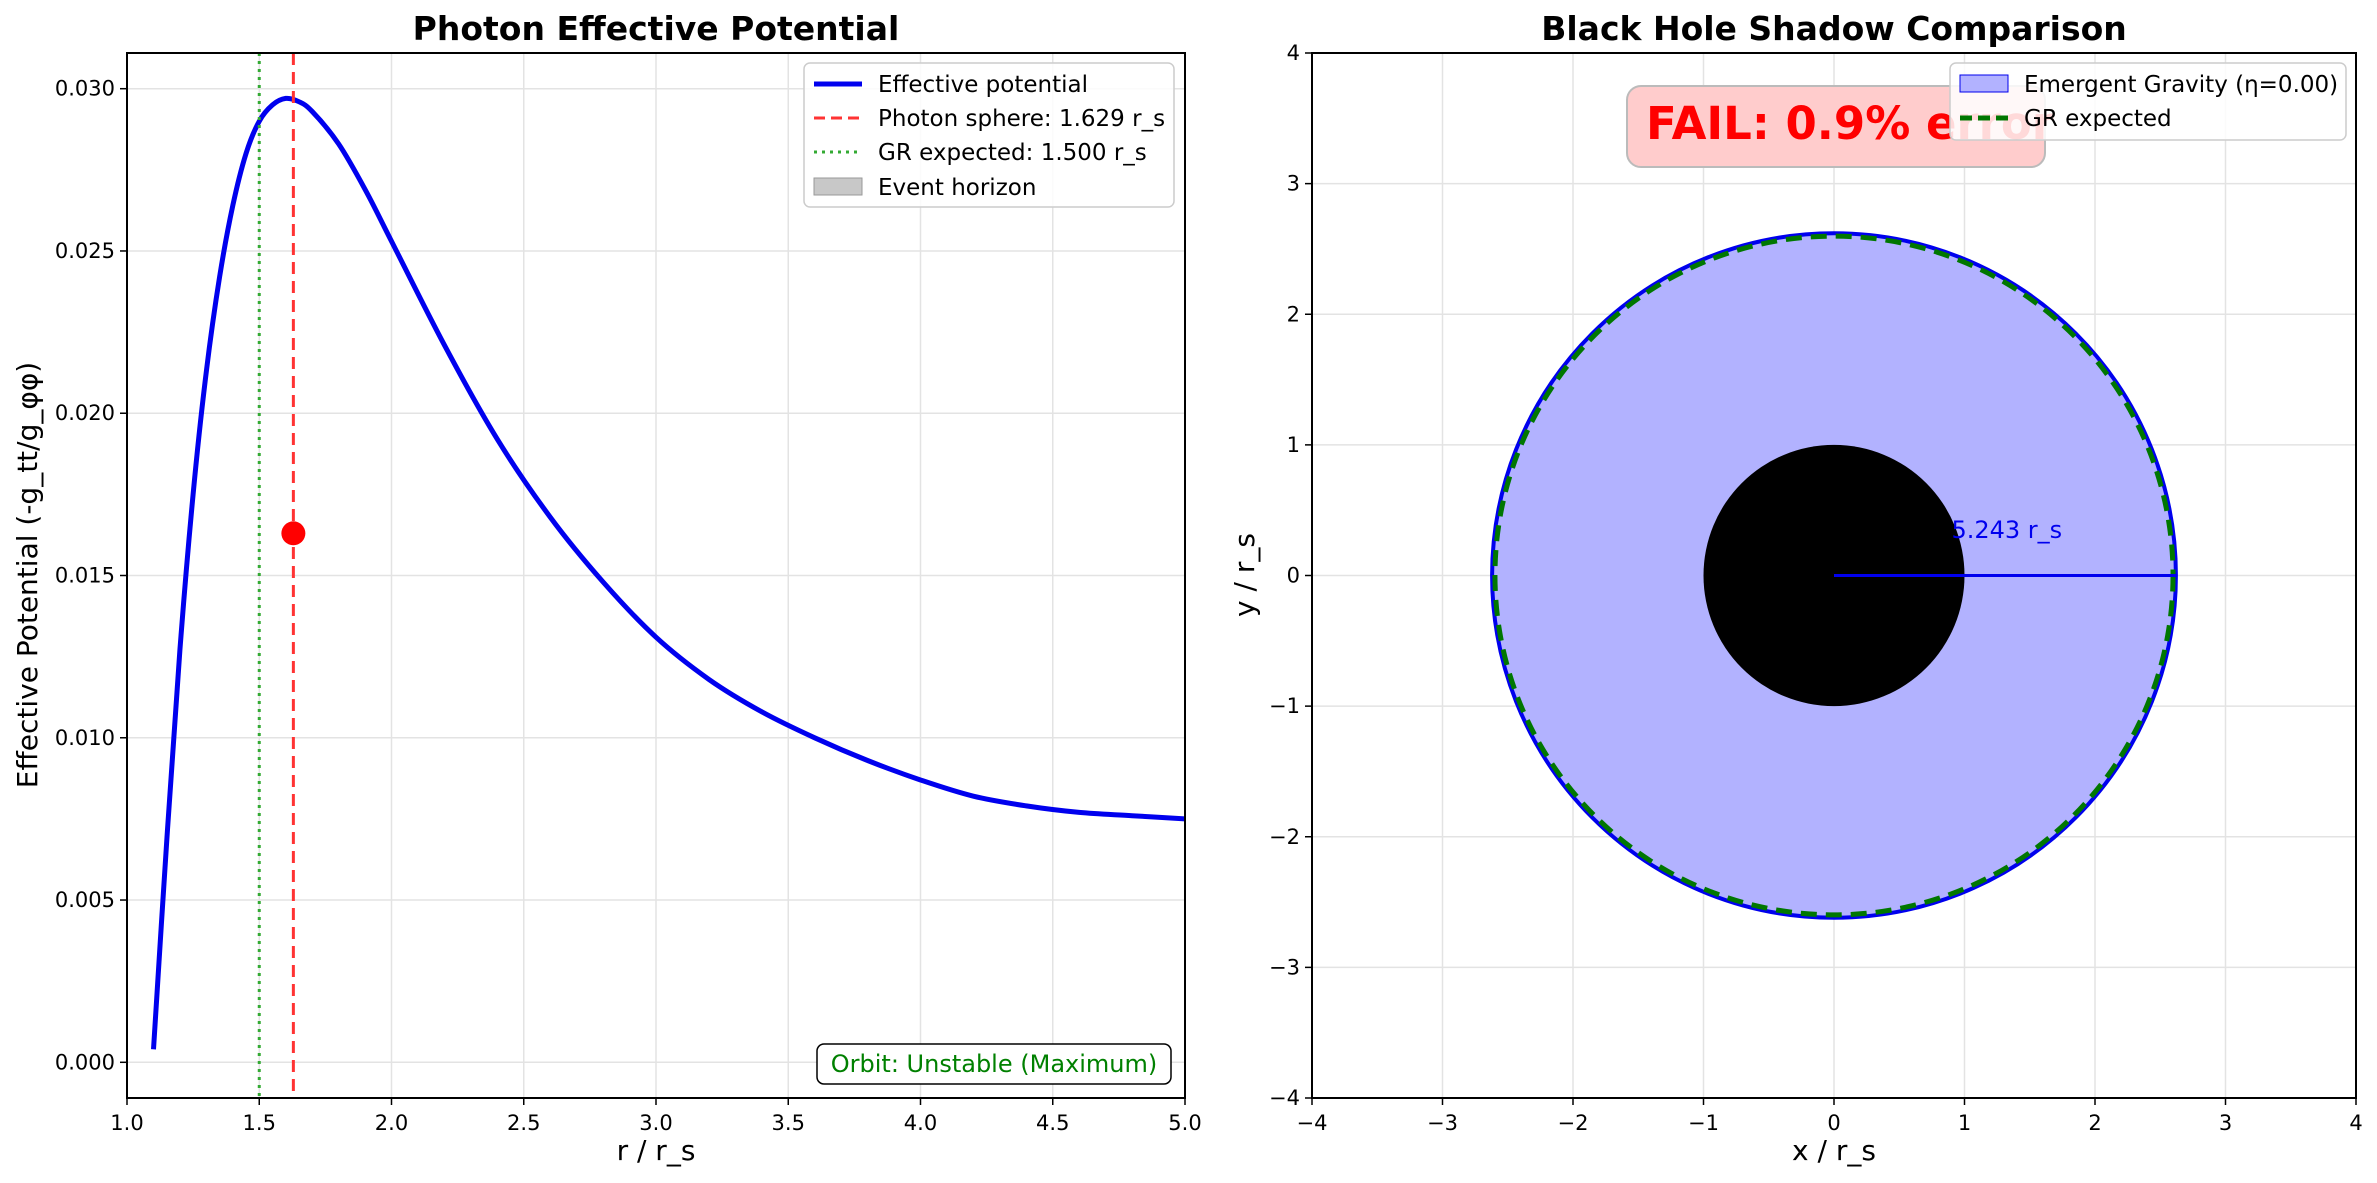  What do you see at coordinates (85, 89) in the screenshot?
I see `left-y-tick-label: 0.030` at bounding box center [85, 89].